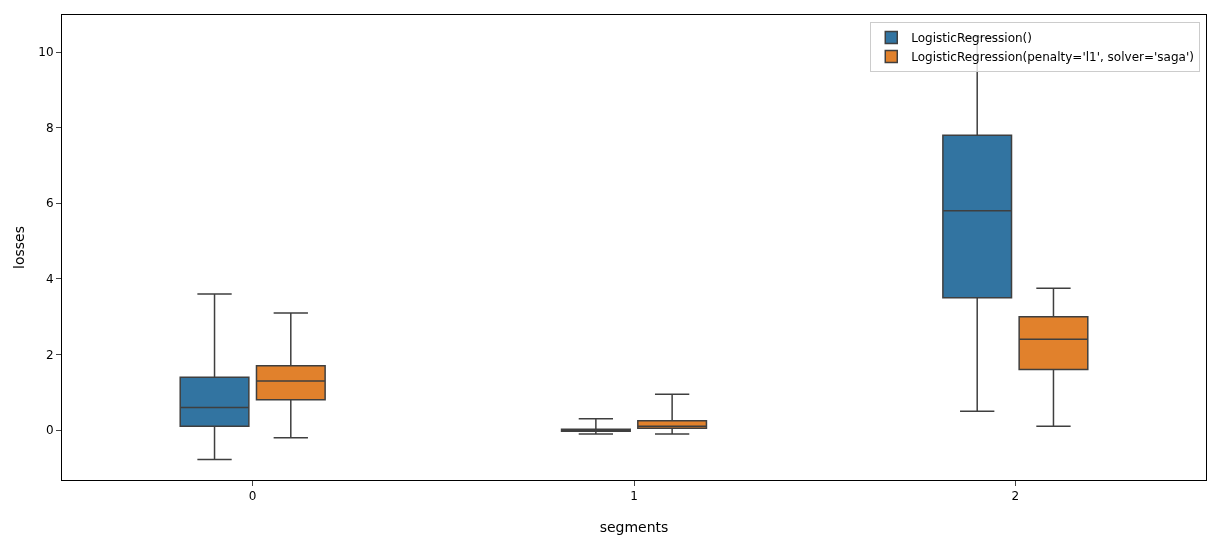  What do you see at coordinates (19, 247) in the screenshot?
I see `y-axis-title: losses` at bounding box center [19, 247].